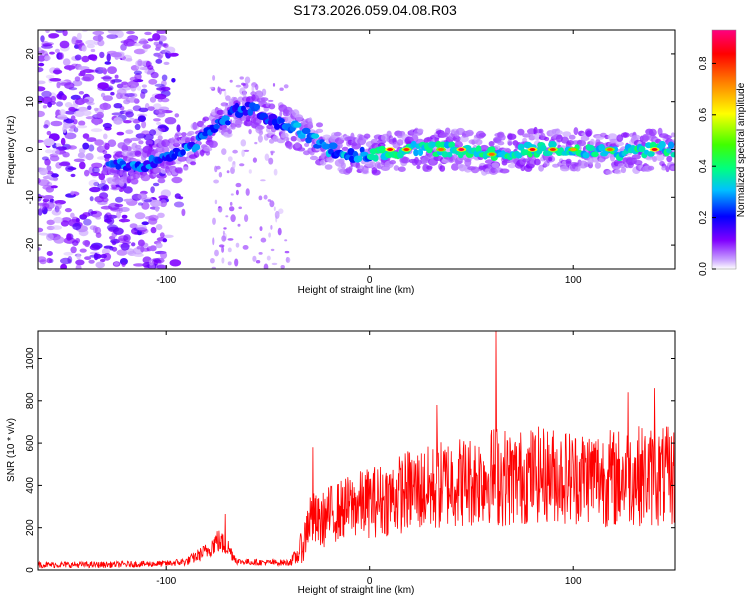 The height and width of the screenshot is (600, 750). Describe the element at coordinates (703, 217) in the screenshot. I see `colorbar-tick-label: 0.2` at that location.